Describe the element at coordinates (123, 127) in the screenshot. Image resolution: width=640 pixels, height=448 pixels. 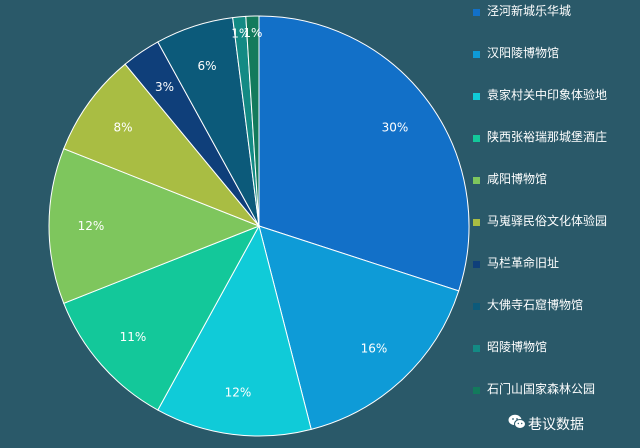
I see `slice-label-5: 8%` at that location.